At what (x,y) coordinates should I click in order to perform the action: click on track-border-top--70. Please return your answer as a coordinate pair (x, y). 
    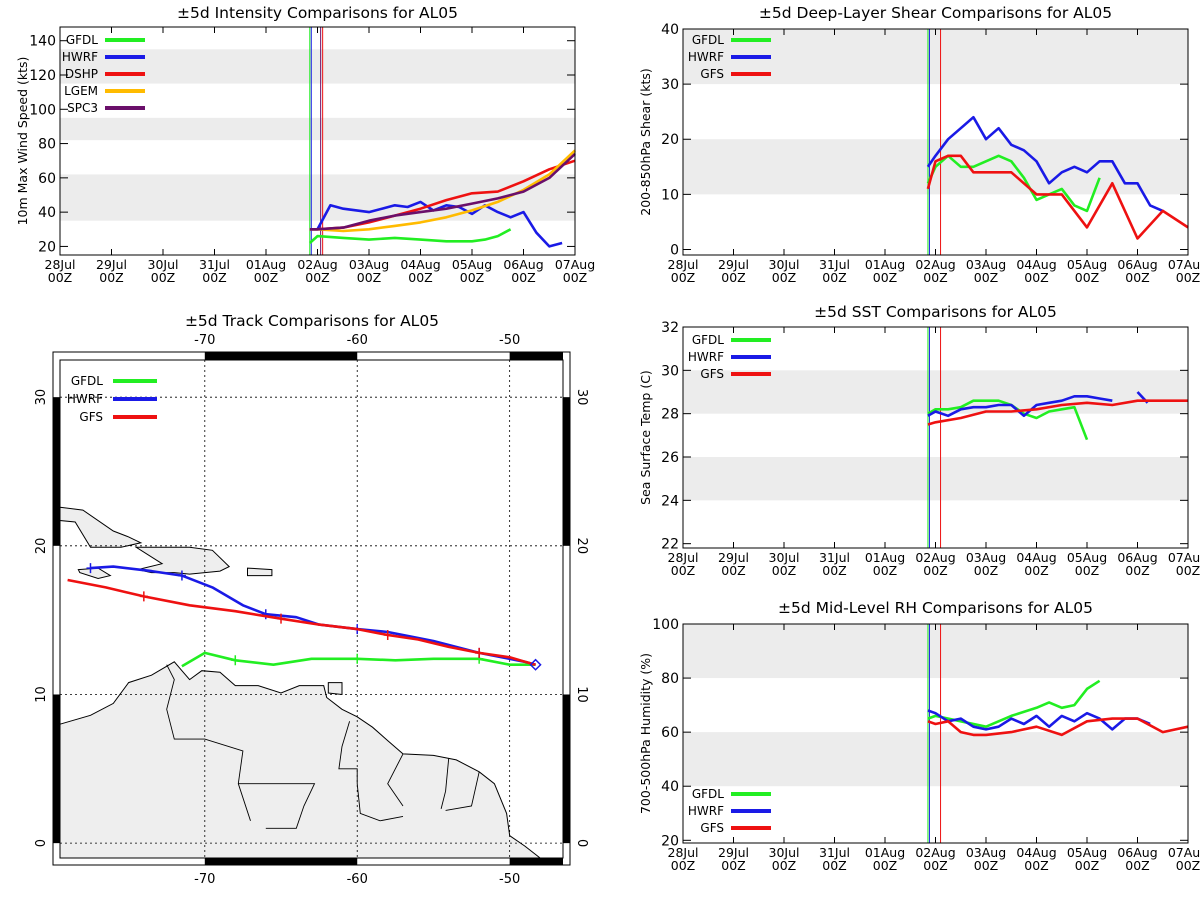
    Looking at the image, I should click on (281, 356).